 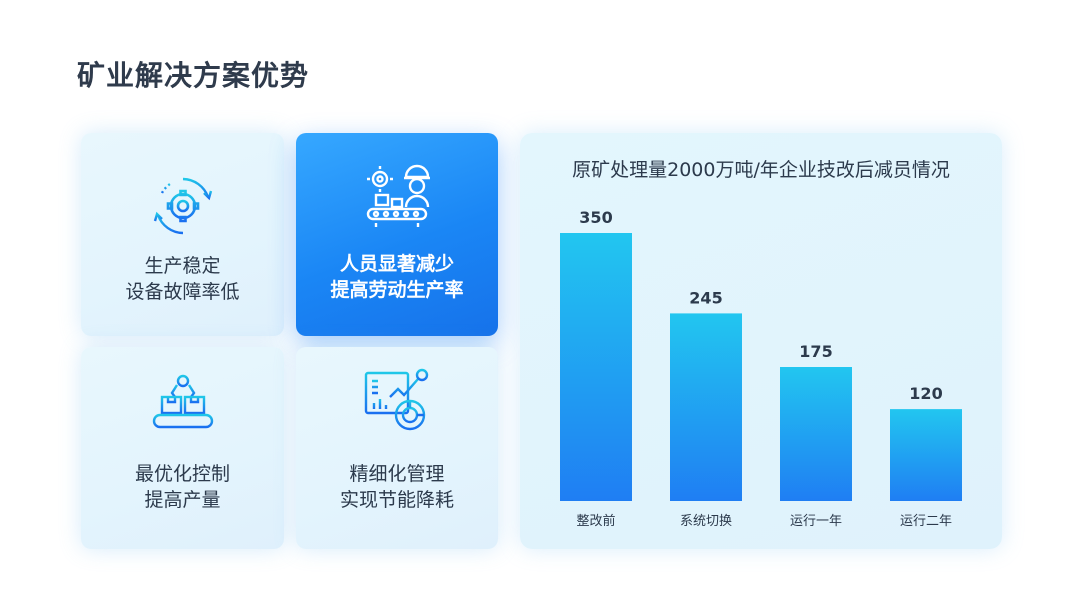 What do you see at coordinates (397, 448) in the screenshot?
I see `advantage-card-refined-management: 精细化管理 实现节能降耗` at bounding box center [397, 448].